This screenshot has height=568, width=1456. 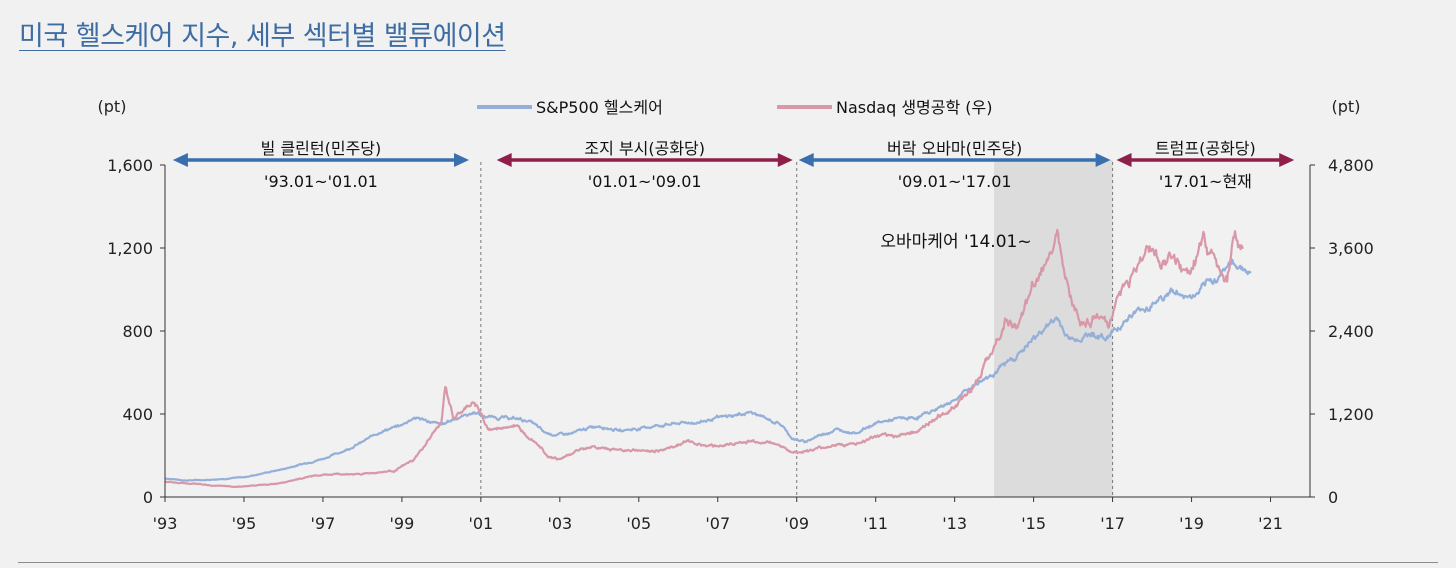 I want to click on left-tick-label: 1,200, so click(x=130, y=248).